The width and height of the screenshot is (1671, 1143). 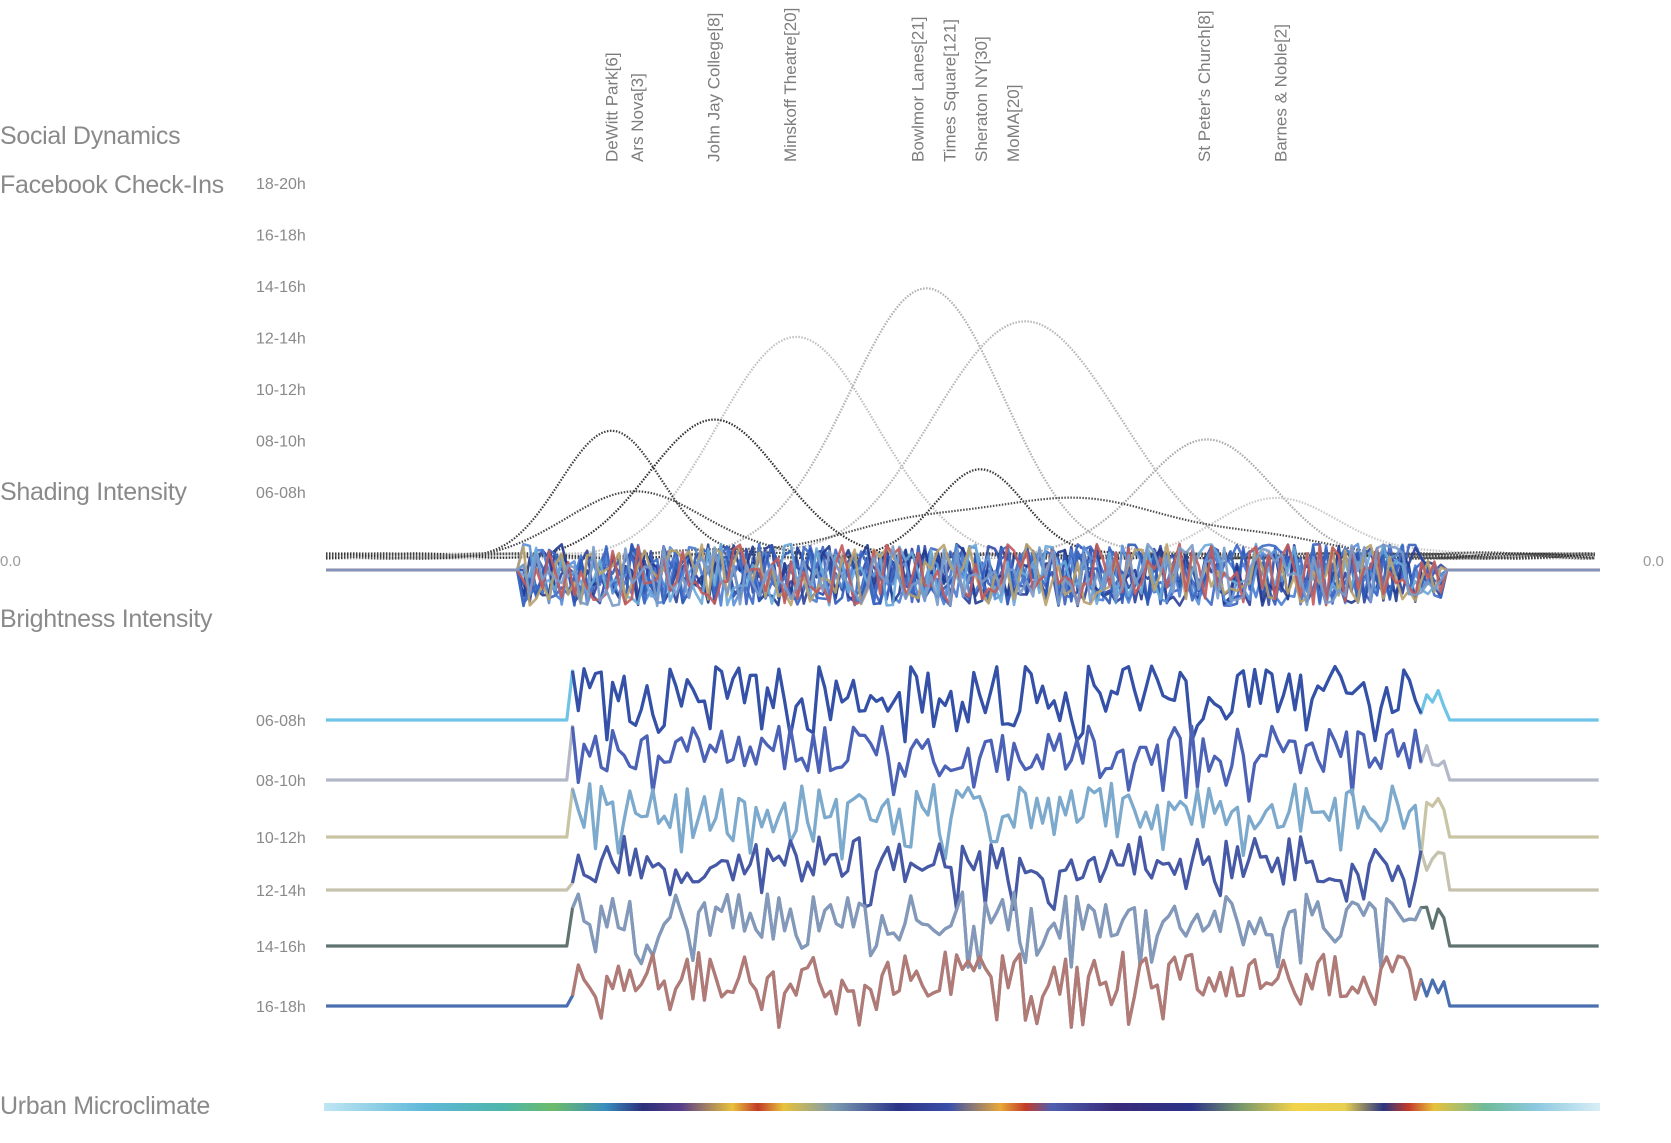 I want to click on shading-zero-right: 0.0, so click(x=1653, y=561).